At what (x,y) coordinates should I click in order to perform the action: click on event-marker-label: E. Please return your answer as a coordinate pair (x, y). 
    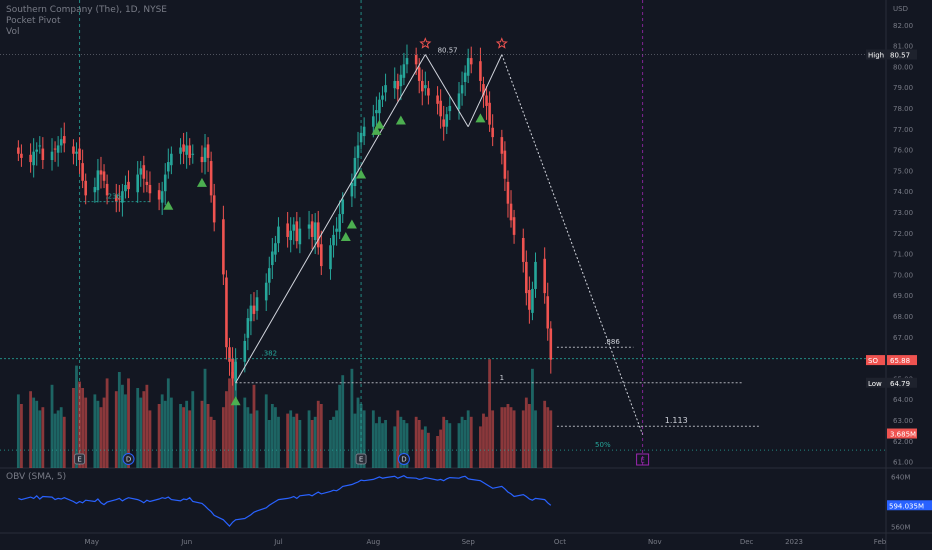
    Looking at the image, I should click on (79, 460).